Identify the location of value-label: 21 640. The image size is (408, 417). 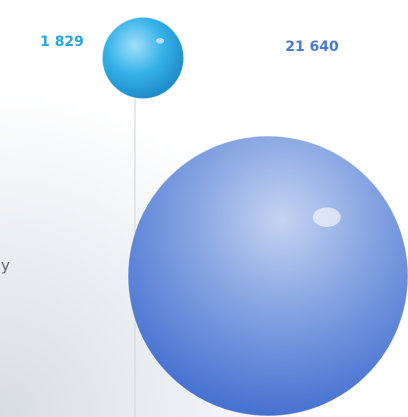
(312, 47).